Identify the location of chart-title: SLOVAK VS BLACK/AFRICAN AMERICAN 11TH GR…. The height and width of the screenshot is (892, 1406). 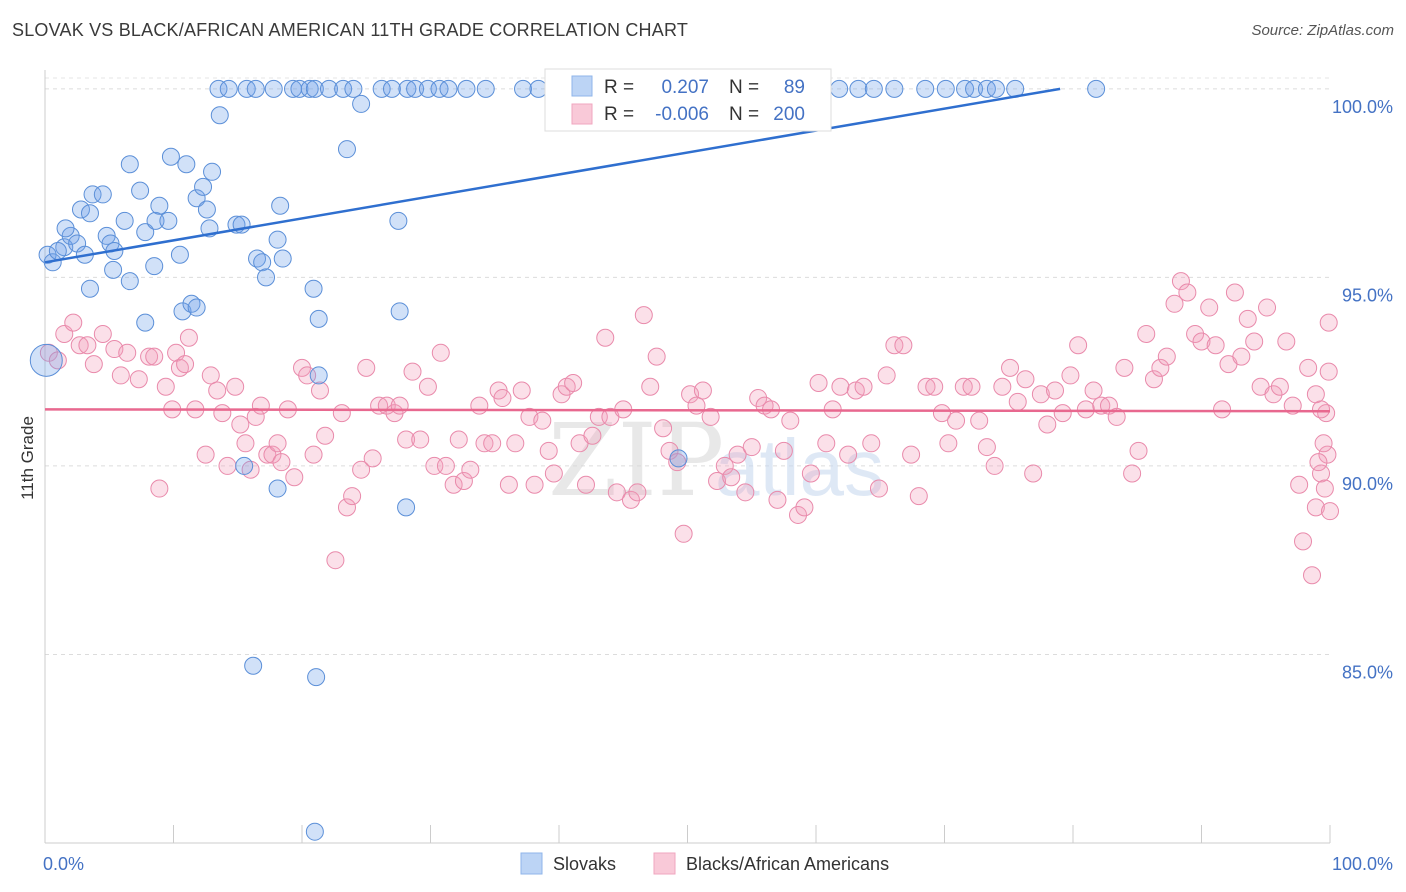
(350, 30).